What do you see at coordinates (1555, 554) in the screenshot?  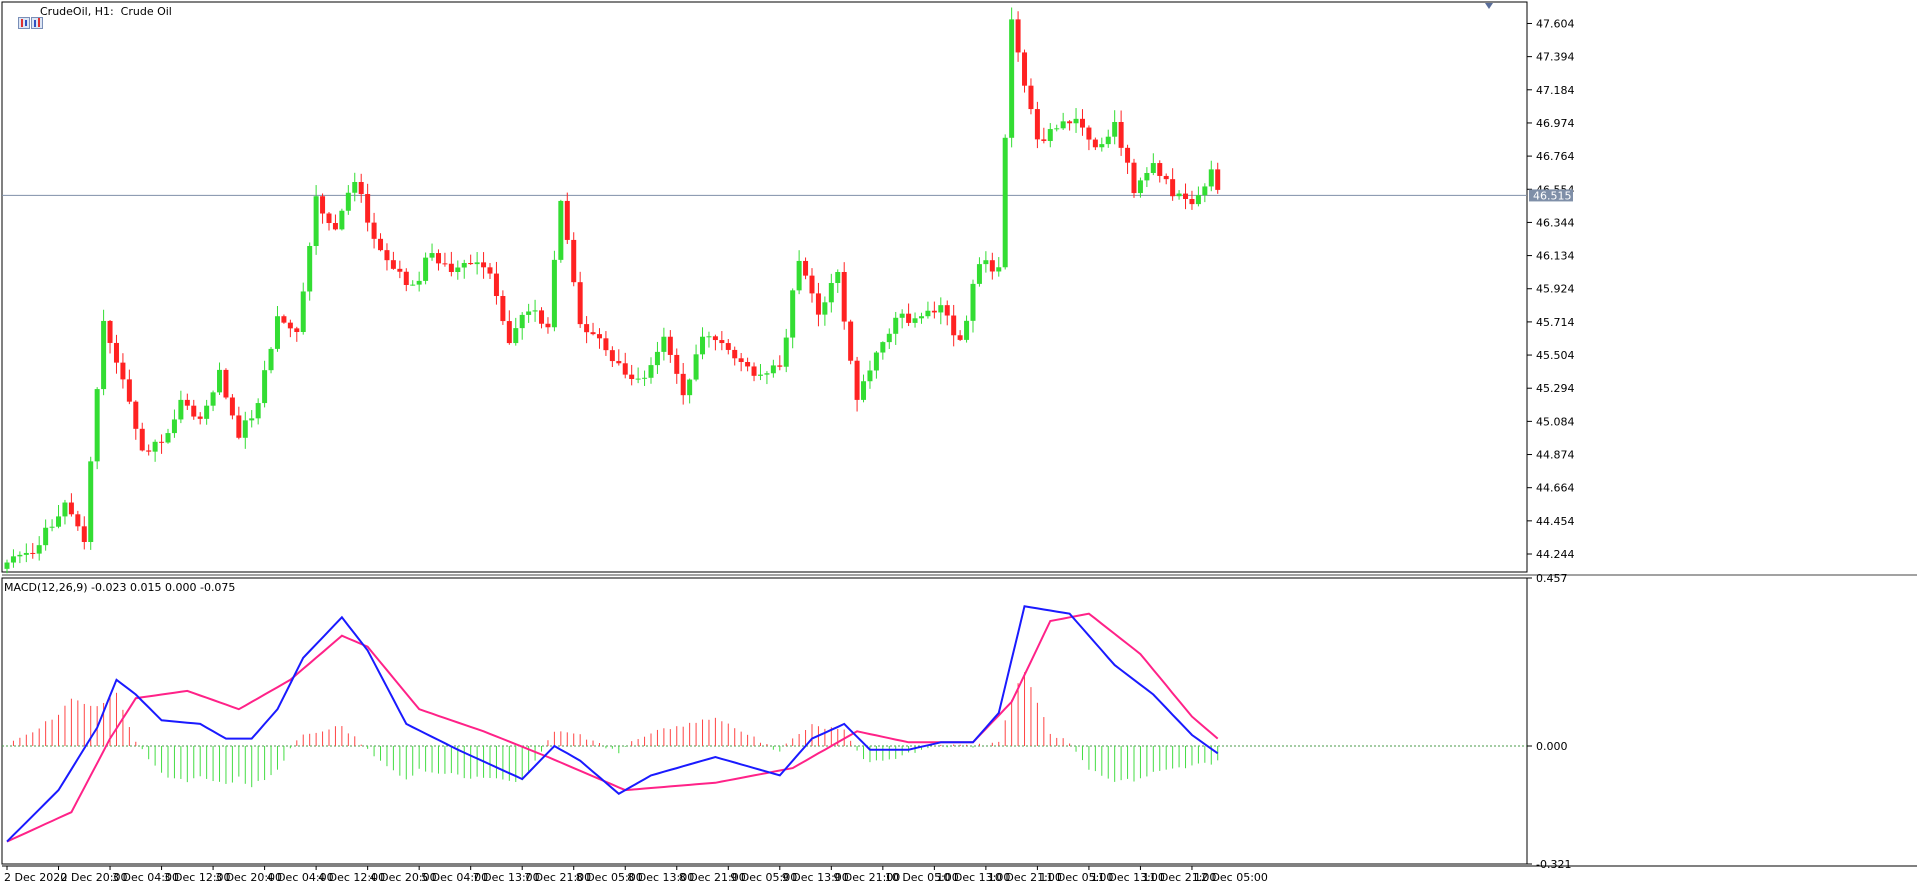 I see `price-tick-label: 44.244` at bounding box center [1555, 554].